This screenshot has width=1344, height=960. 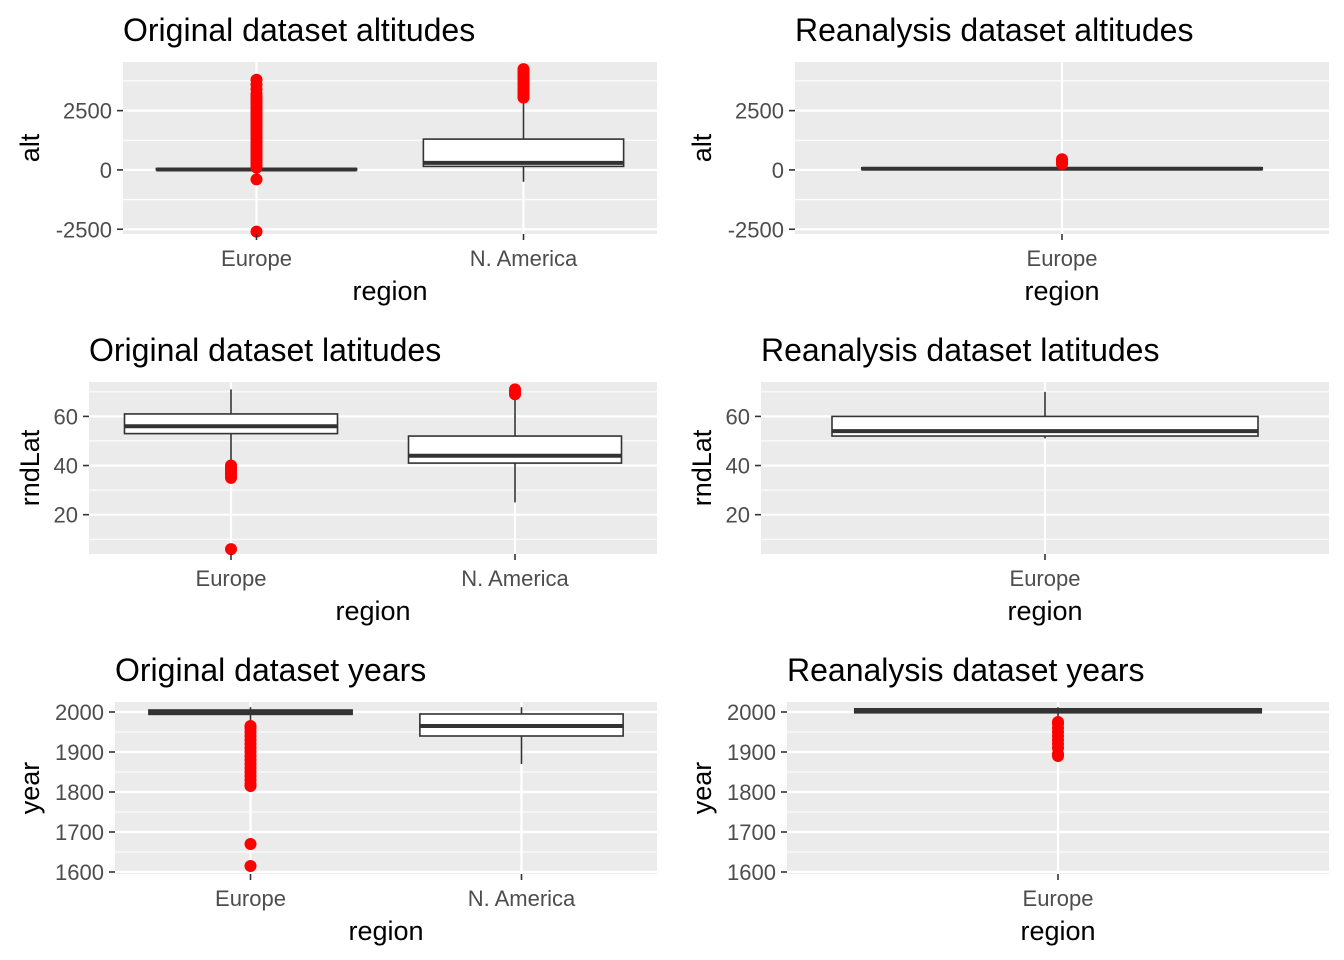 I want to click on panel-title: Reanalysis dataset years, so click(x=966, y=670).